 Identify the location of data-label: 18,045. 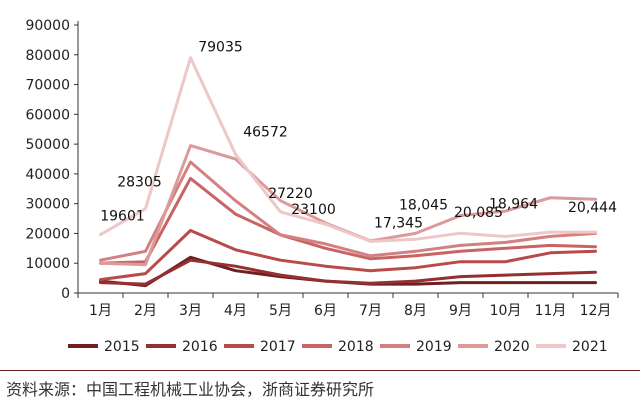
(423, 205).